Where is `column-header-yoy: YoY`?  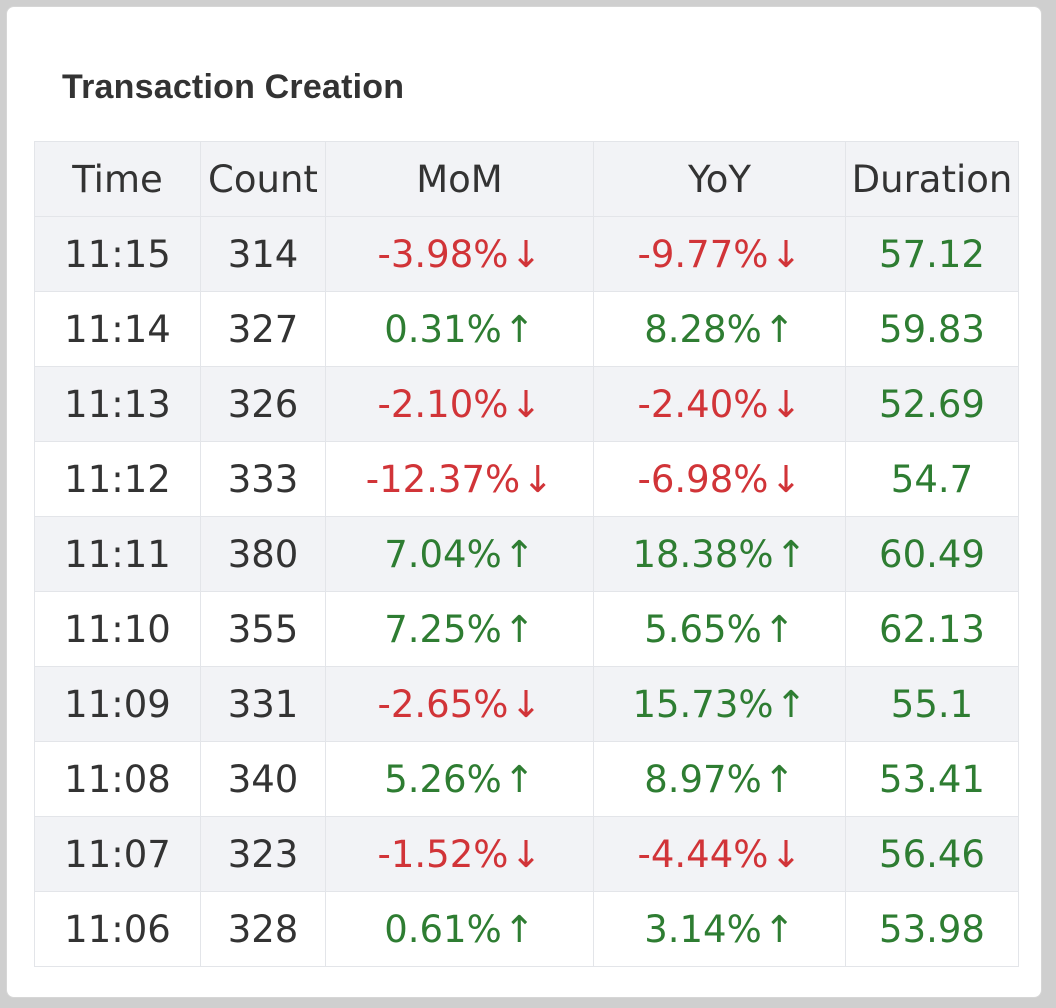
column-header-yoy: YoY is located at coordinates (719, 179).